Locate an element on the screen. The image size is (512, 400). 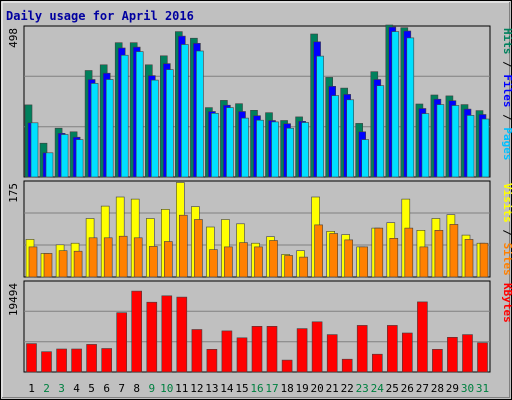
x-tick-label: 12 is located at coordinates (196, 388).